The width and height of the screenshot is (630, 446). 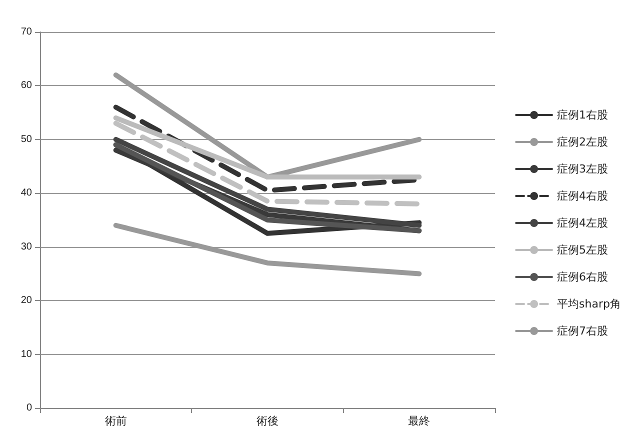 What do you see at coordinates (582, 142) in the screenshot?
I see `legend-label: 症例2左股` at bounding box center [582, 142].